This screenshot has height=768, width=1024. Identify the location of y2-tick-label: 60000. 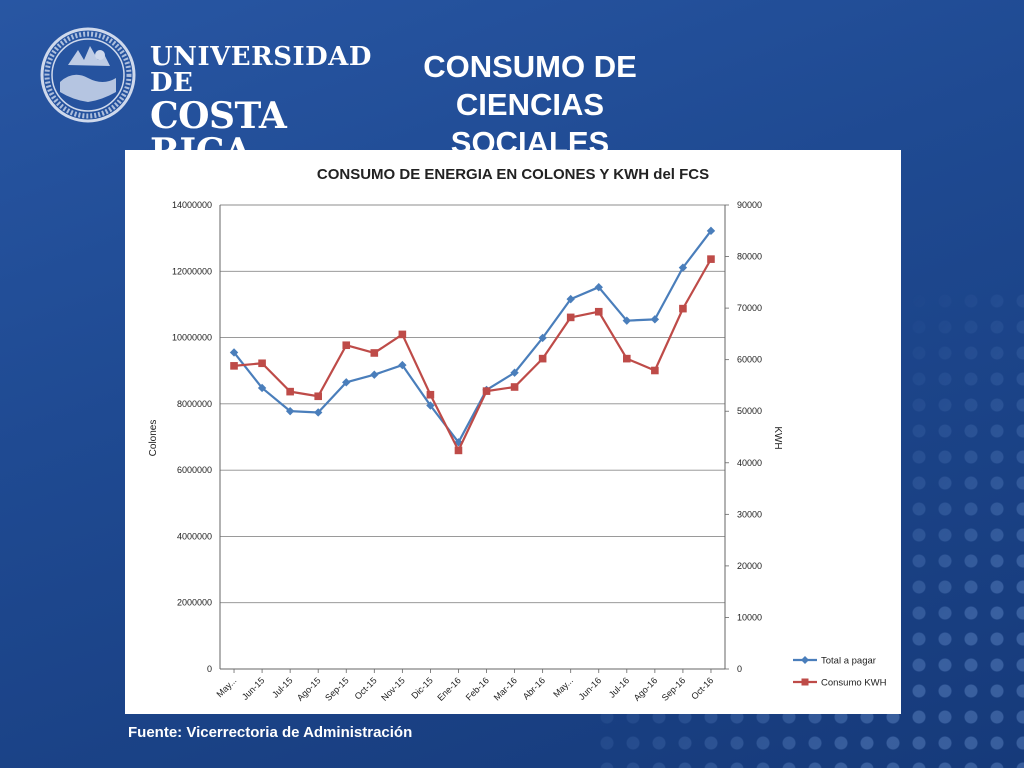
(749, 360).